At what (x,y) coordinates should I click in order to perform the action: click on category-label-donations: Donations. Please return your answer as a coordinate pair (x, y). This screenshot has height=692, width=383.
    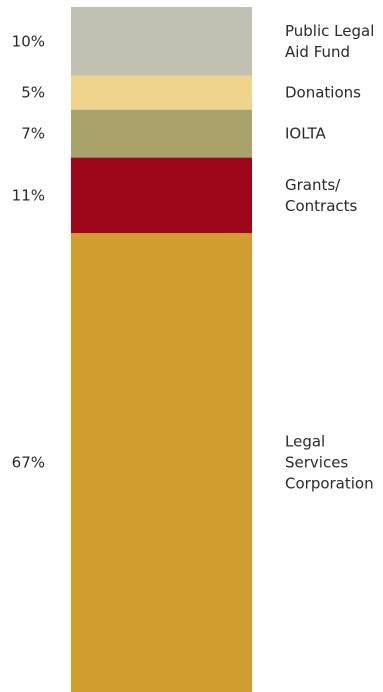
    Looking at the image, I should click on (323, 93).